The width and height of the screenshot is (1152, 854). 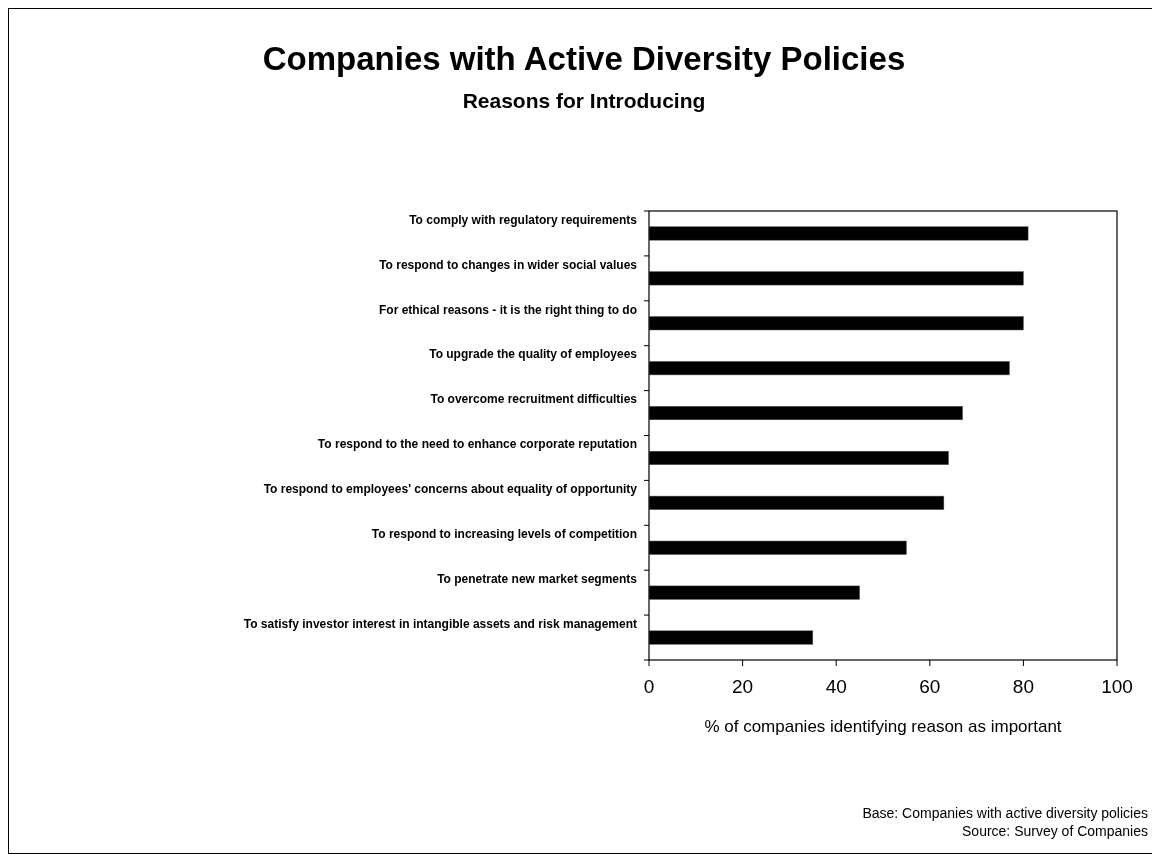 I want to click on text: Base: Companies with active diversity policies, so click(x=1005, y=813).